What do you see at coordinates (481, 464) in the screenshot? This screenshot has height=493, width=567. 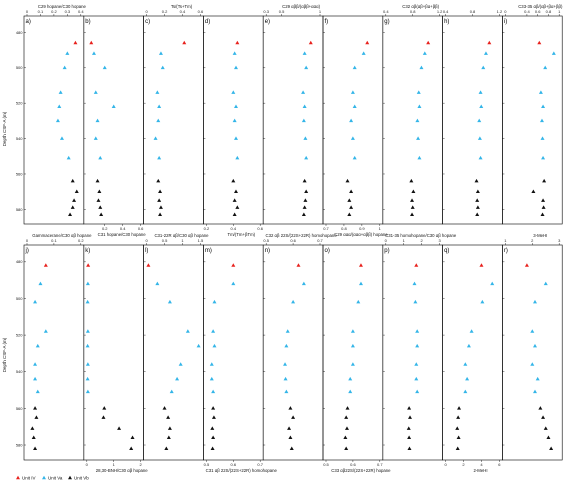 I see `x-tick-label: 4` at bounding box center [481, 464].